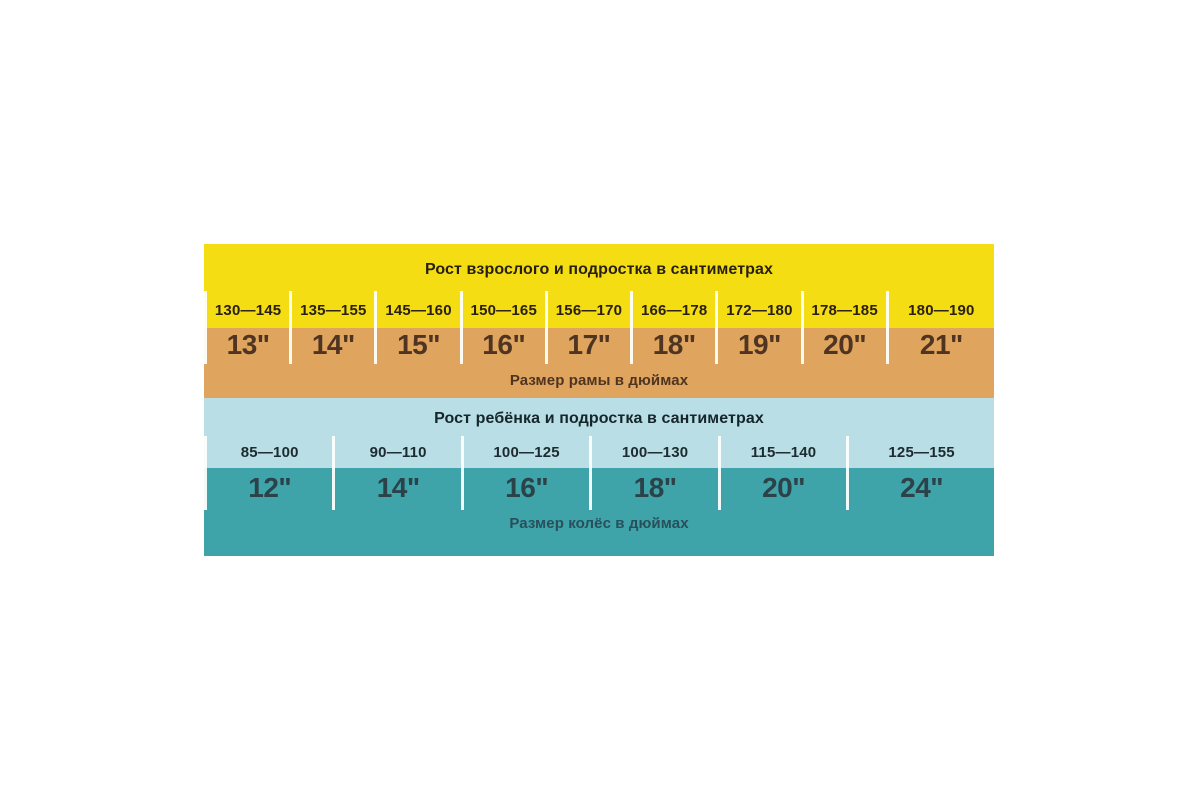 Image resolution: width=1200 pixels, height=800 pixels. Describe the element at coordinates (843, 327) in the screenshot. I see `adult-size-column: 178—185 20"` at that location.